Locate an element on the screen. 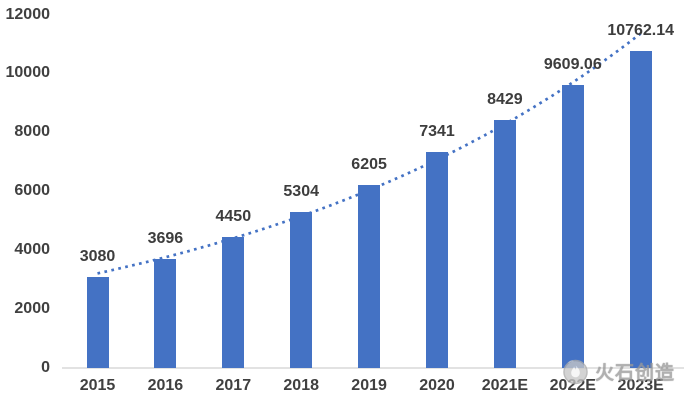  bar-value-label: 3080 is located at coordinates (97, 257).